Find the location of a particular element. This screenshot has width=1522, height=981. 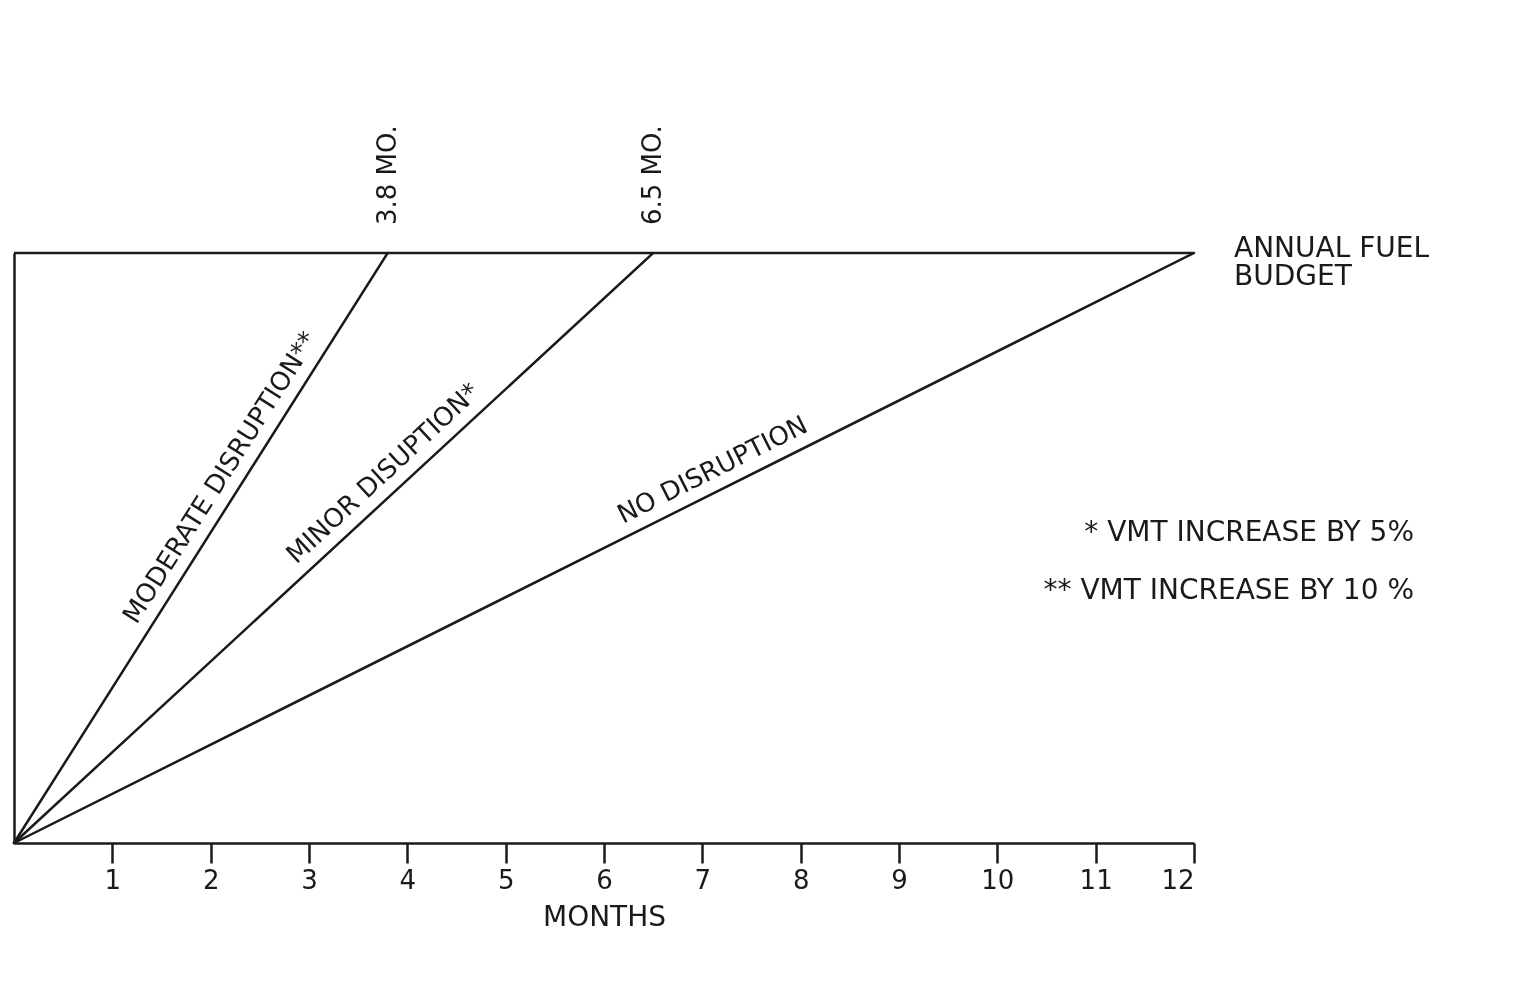

x-tick-label: 6 is located at coordinates (604, 879).